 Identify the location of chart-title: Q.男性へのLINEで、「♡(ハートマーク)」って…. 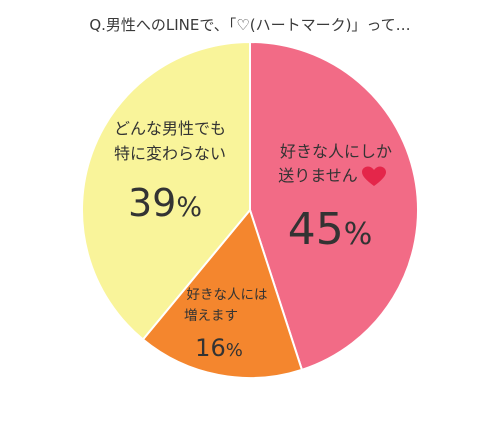
(250, 25).